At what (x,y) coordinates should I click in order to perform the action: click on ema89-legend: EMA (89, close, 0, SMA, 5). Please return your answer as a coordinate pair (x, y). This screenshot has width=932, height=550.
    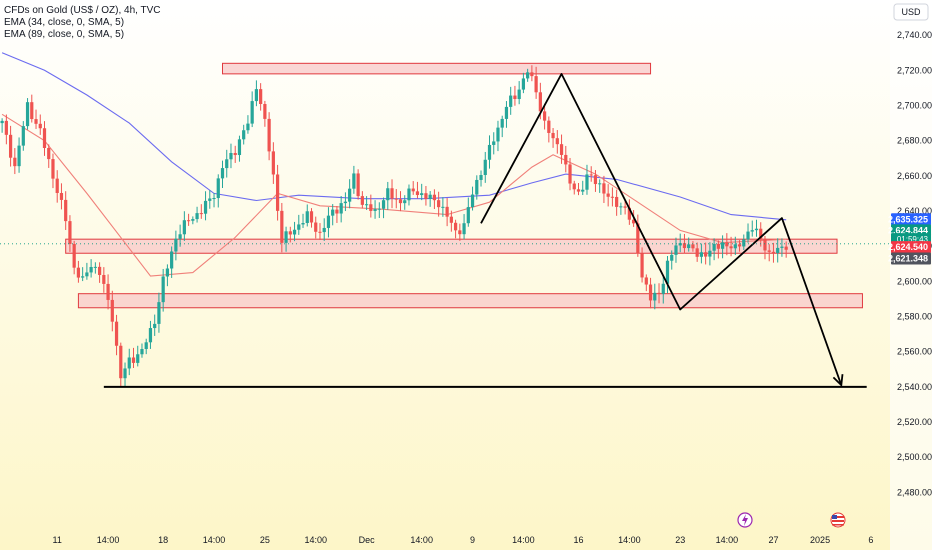
    Looking at the image, I should click on (64, 34).